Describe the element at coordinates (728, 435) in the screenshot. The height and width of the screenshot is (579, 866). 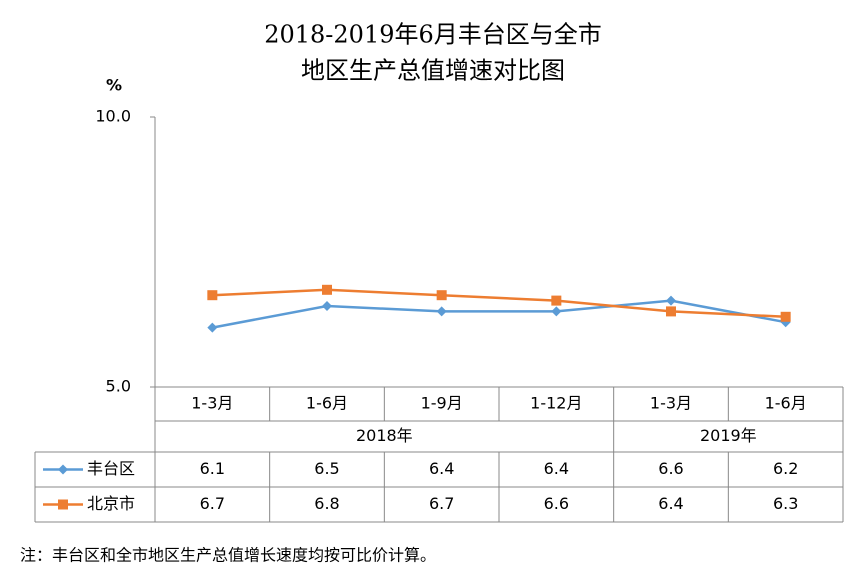
I see `group-label: 2019年` at that location.